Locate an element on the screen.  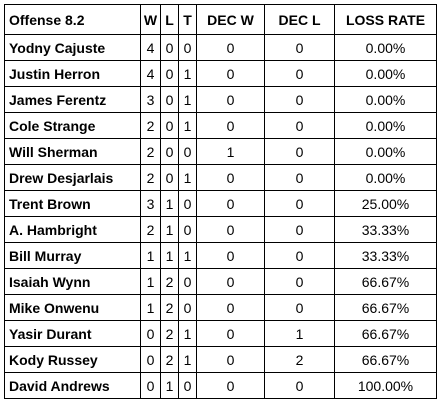
table-row: Isaiah Wynn 1 2 0 0 0 66.67% is located at coordinates (220, 281).